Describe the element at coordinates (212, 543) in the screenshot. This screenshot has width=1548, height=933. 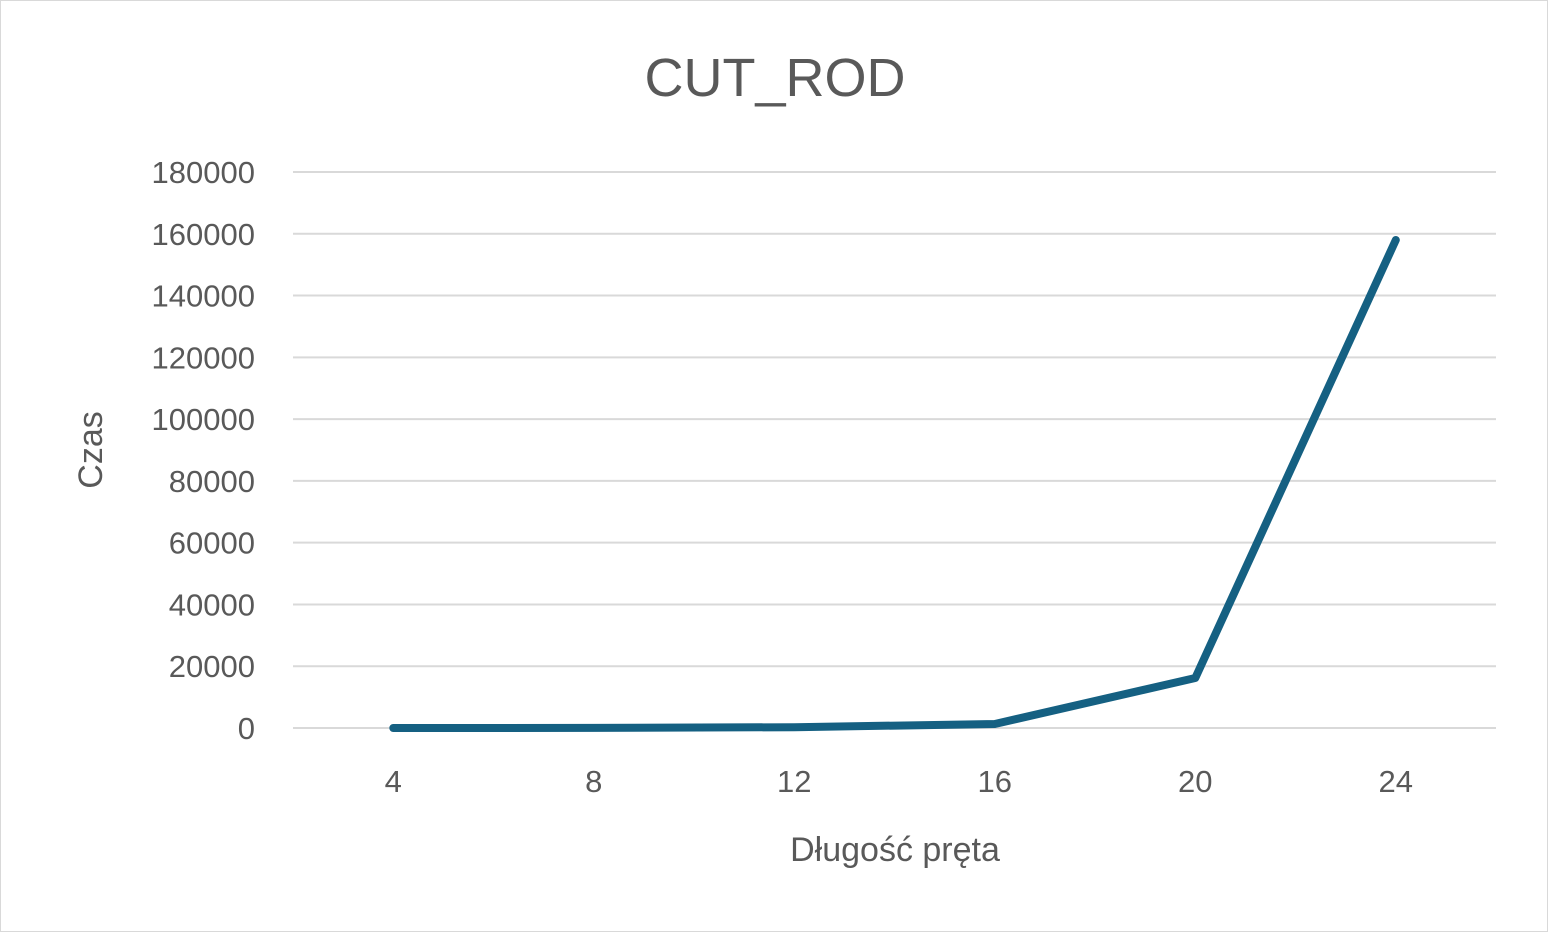
I see `y-tick-label: 60000` at that location.